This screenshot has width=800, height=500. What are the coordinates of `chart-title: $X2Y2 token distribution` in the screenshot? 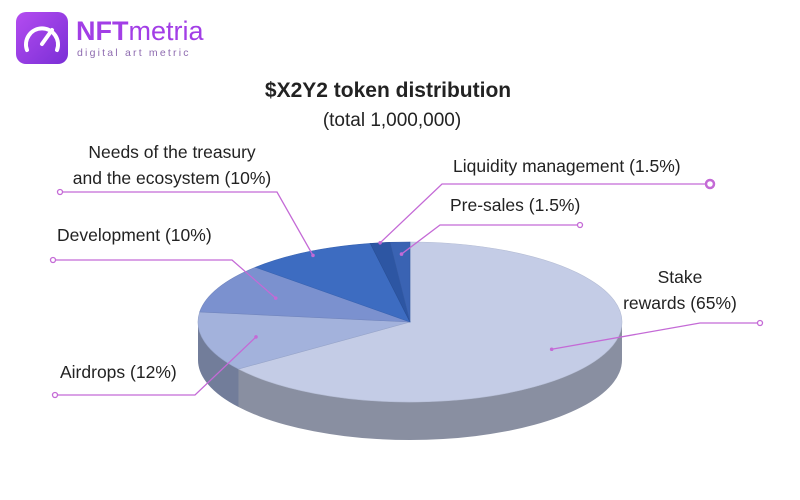 It's located at (388, 90).